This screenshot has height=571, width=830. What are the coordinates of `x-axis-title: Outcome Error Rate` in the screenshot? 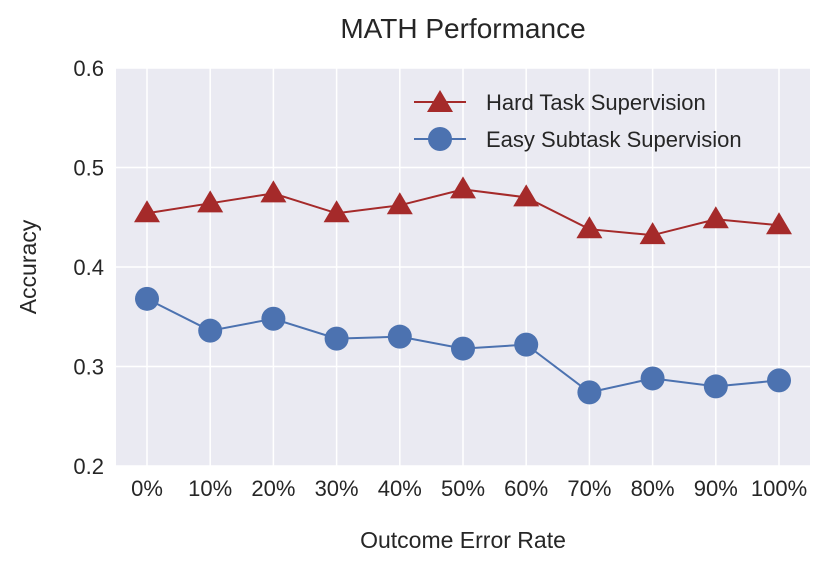 It's located at (463, 540).